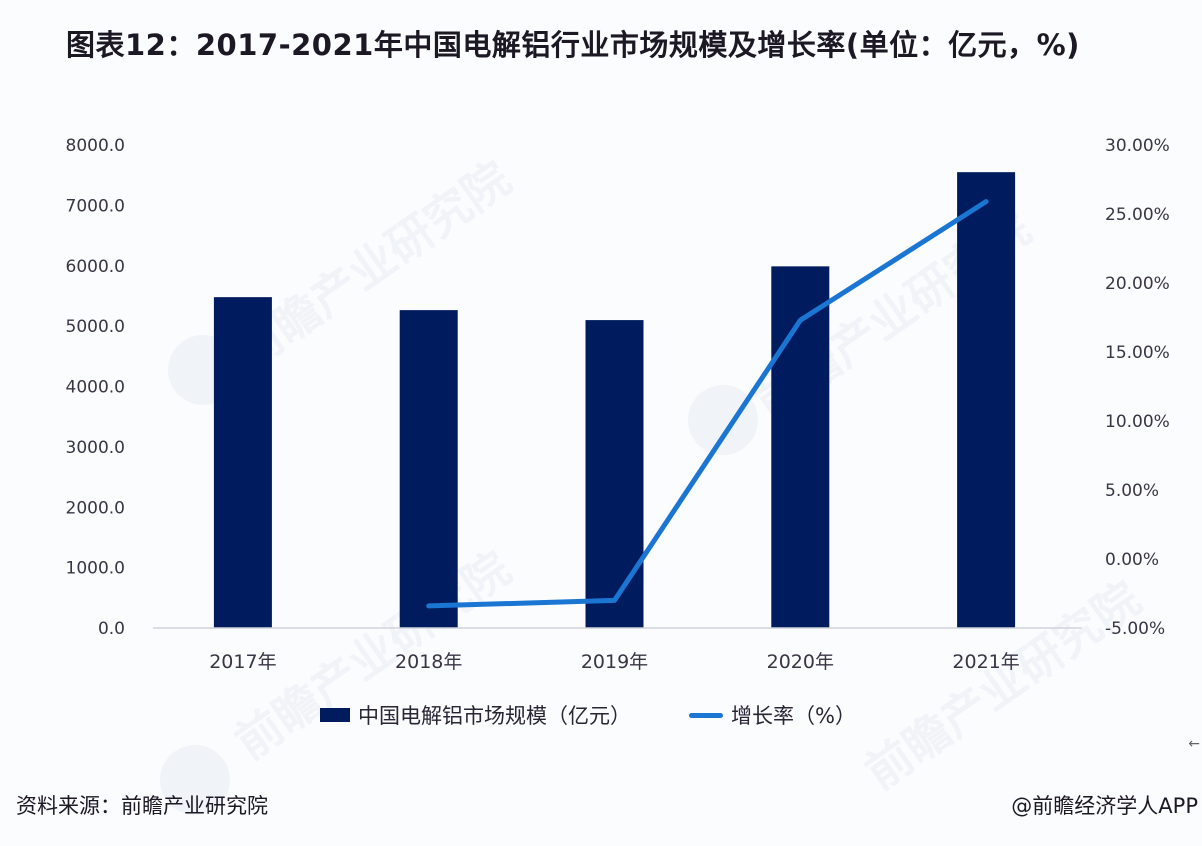  What do you see at coordinates (800, 662) in the screenshot?
I see `x-axis-tick: 2020年` at bounding box center [800, 662].